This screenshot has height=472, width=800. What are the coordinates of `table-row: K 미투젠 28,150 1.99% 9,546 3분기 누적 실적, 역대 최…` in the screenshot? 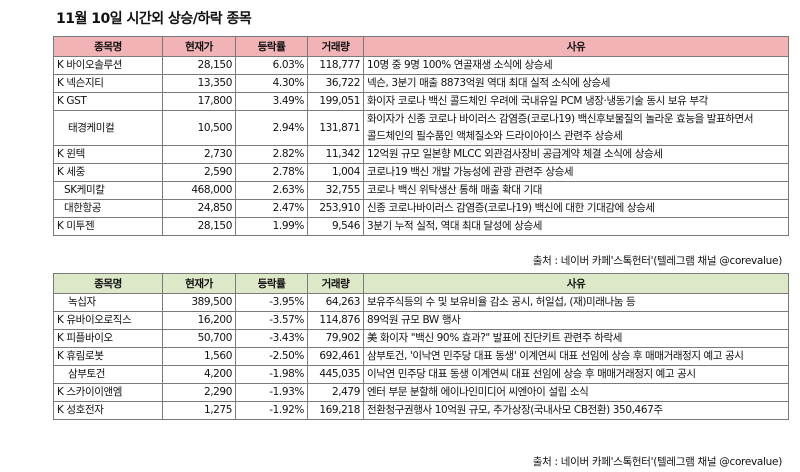 It's located at (421, 226).